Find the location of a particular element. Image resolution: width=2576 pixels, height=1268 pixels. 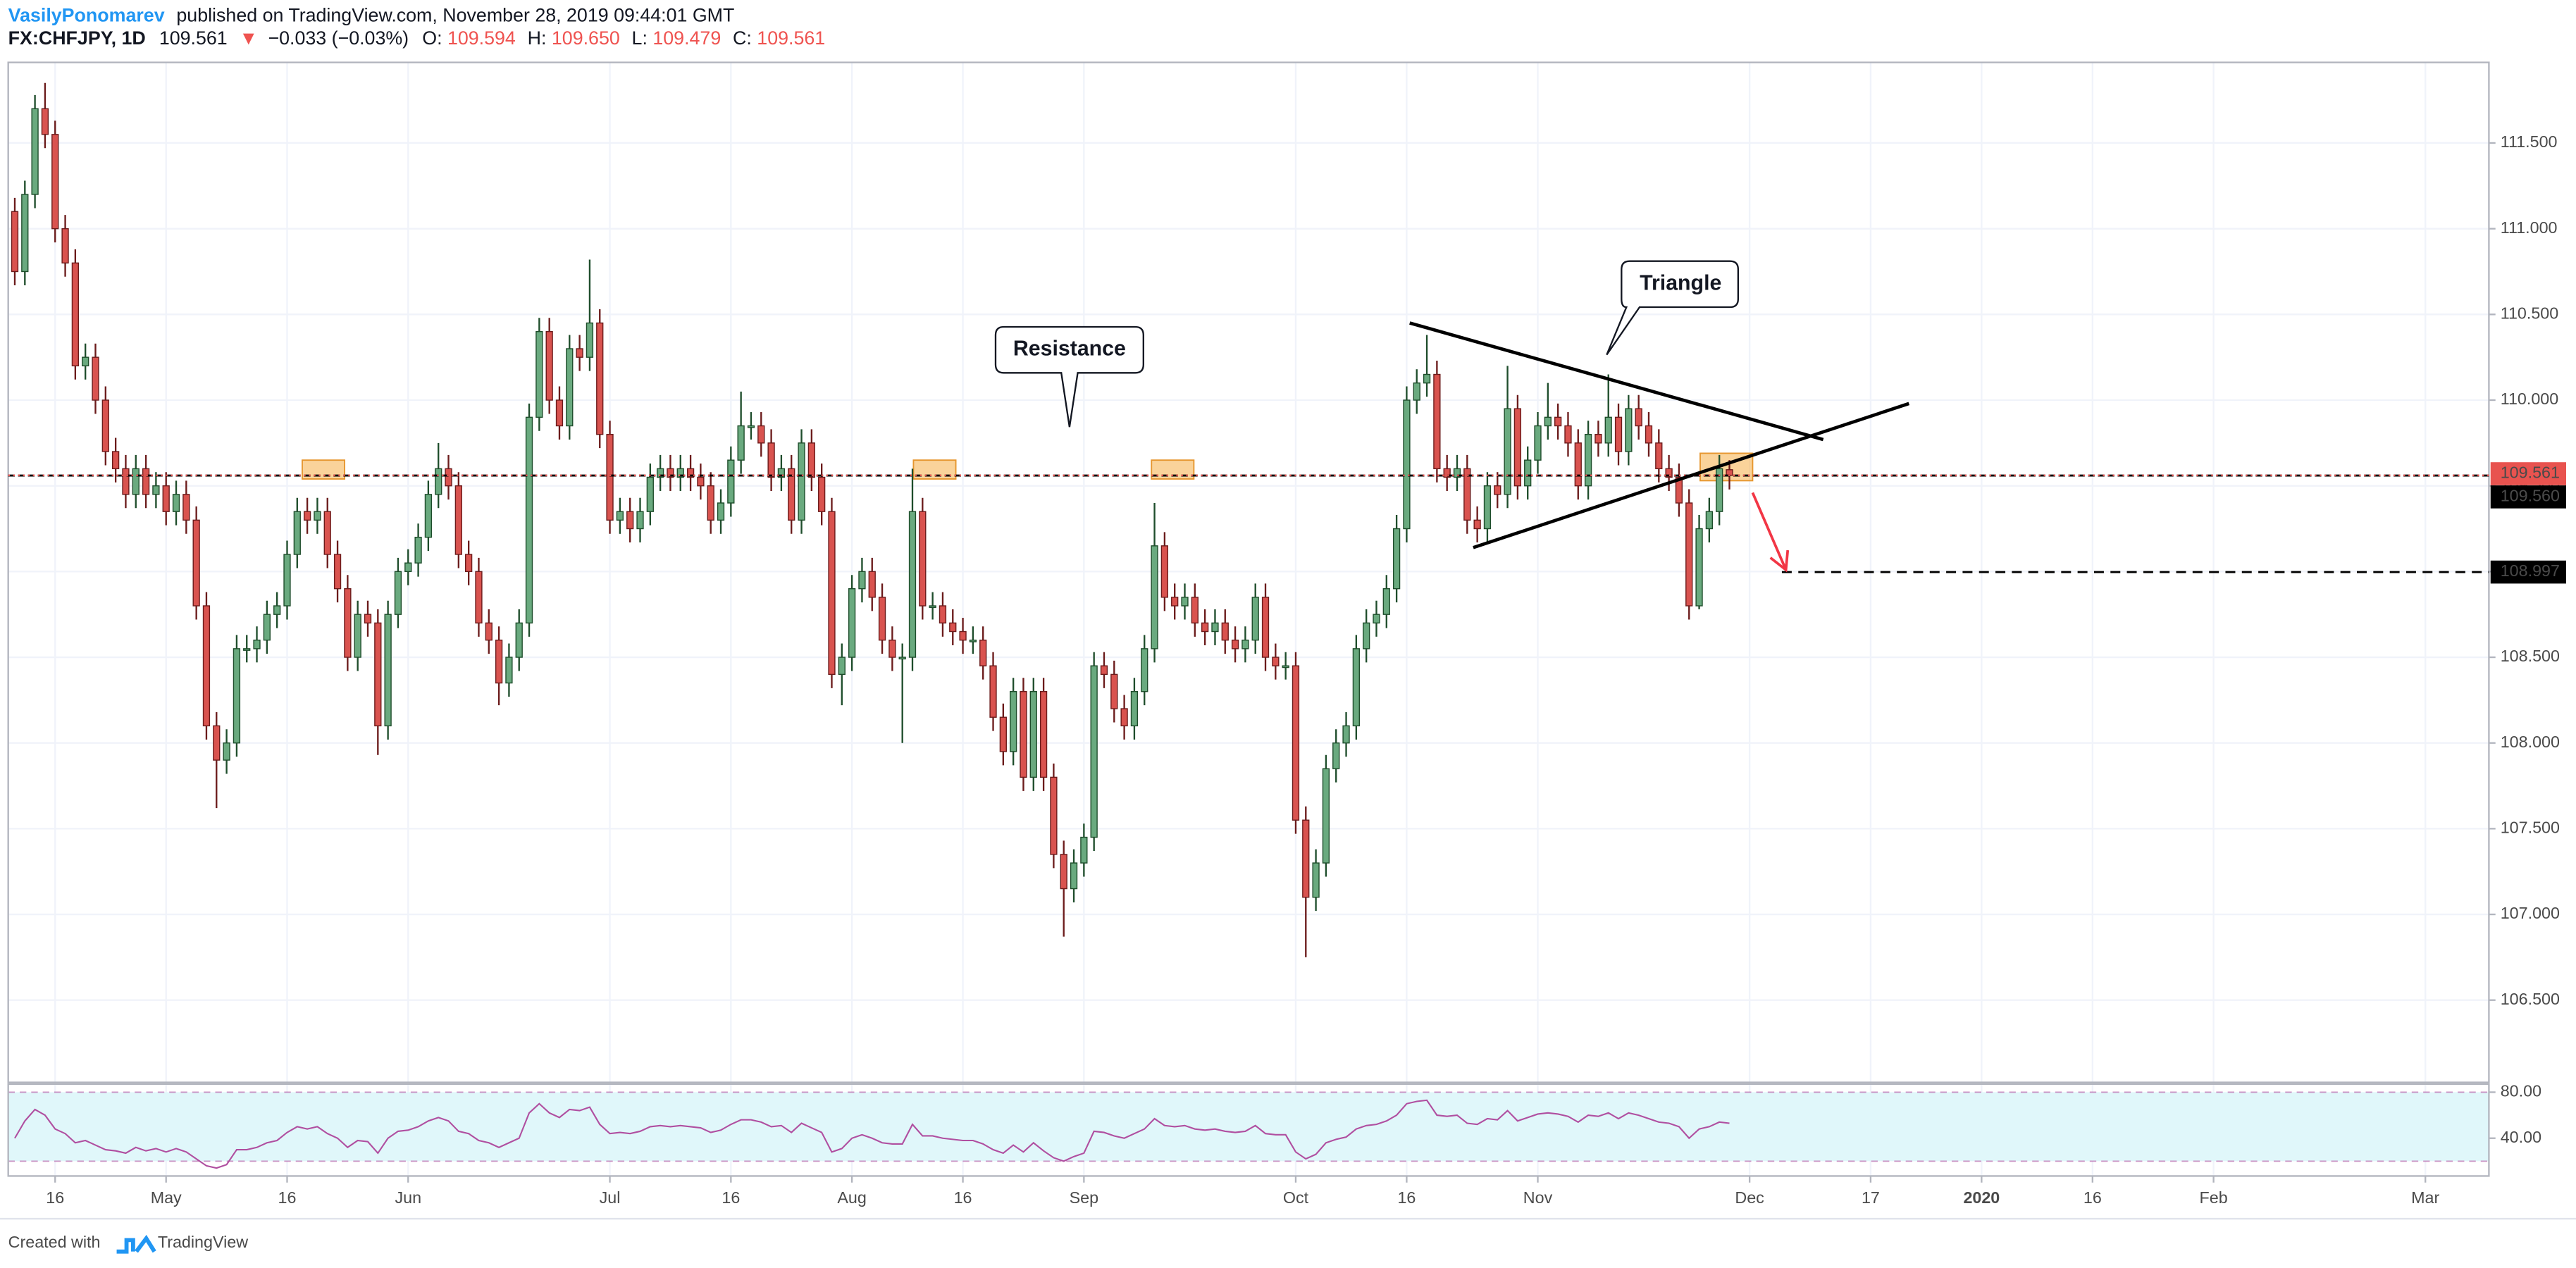

open-value: 109.594 is located at coordinates (481, 38).